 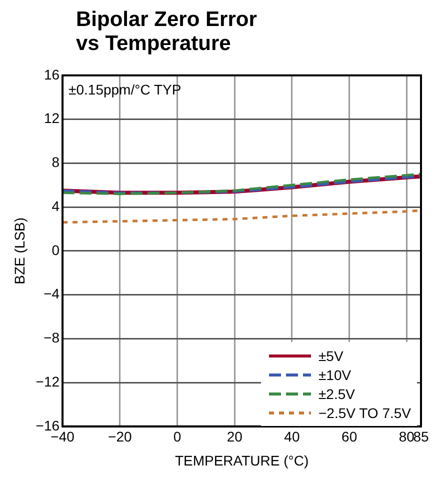 What do you see at coordinates (336, 394) in the screenshot?
I see `legend-label: ±2.5V` at bounding box center [336, 394].